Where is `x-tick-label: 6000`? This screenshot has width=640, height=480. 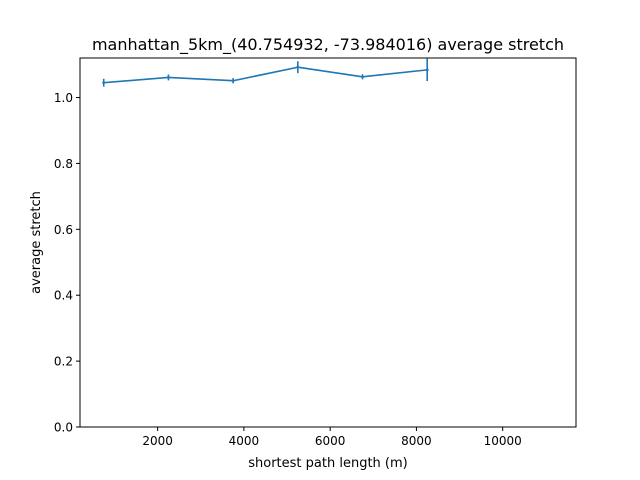
x-tick-label: 6000 is located at coordinates (330, 441).